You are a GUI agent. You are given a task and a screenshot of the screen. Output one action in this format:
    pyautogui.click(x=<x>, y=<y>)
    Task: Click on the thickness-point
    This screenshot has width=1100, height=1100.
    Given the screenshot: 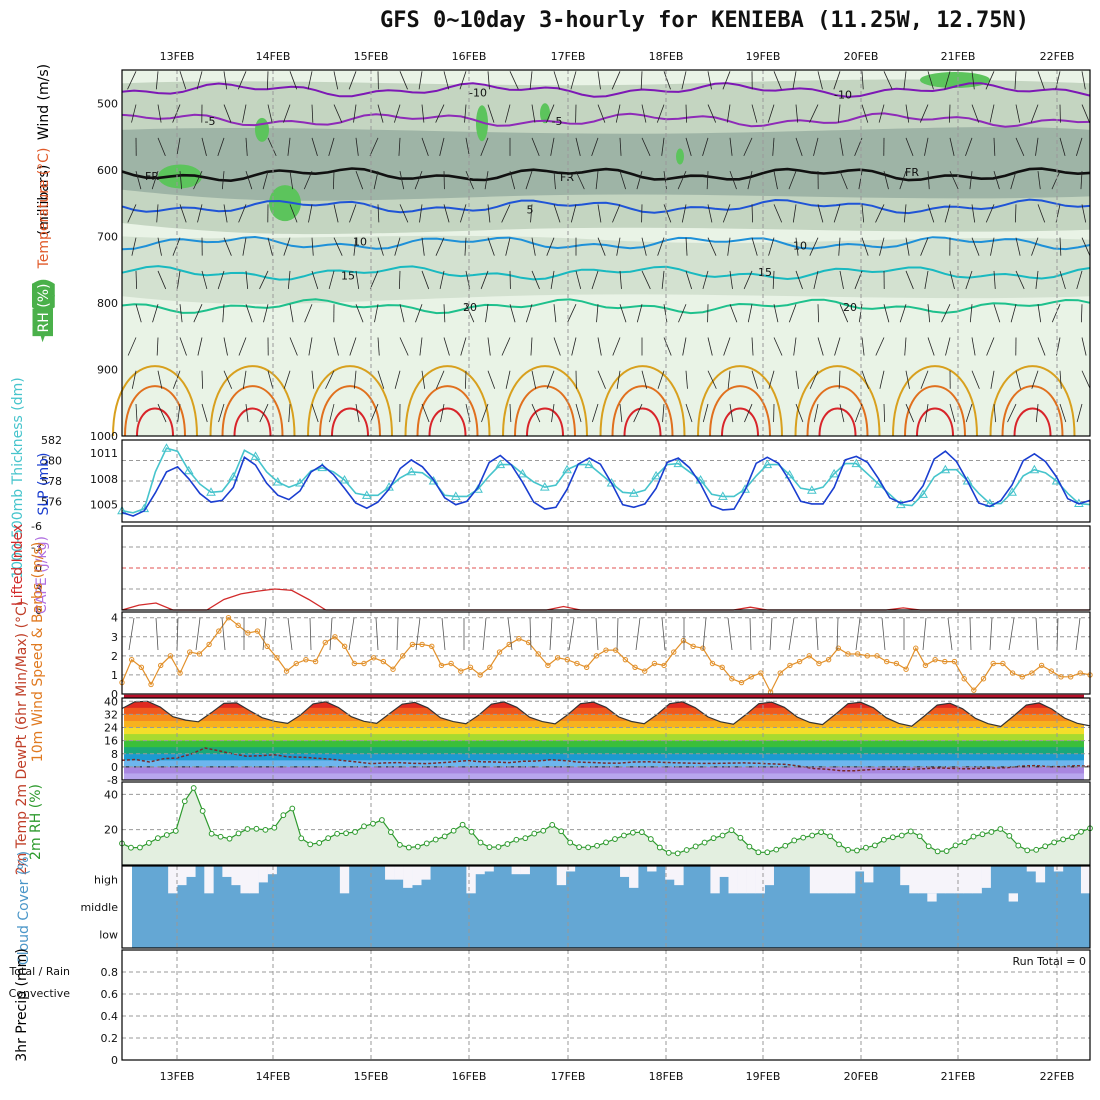 What is the action you would take?
    pyautogui.click(x=211, y=491)
    